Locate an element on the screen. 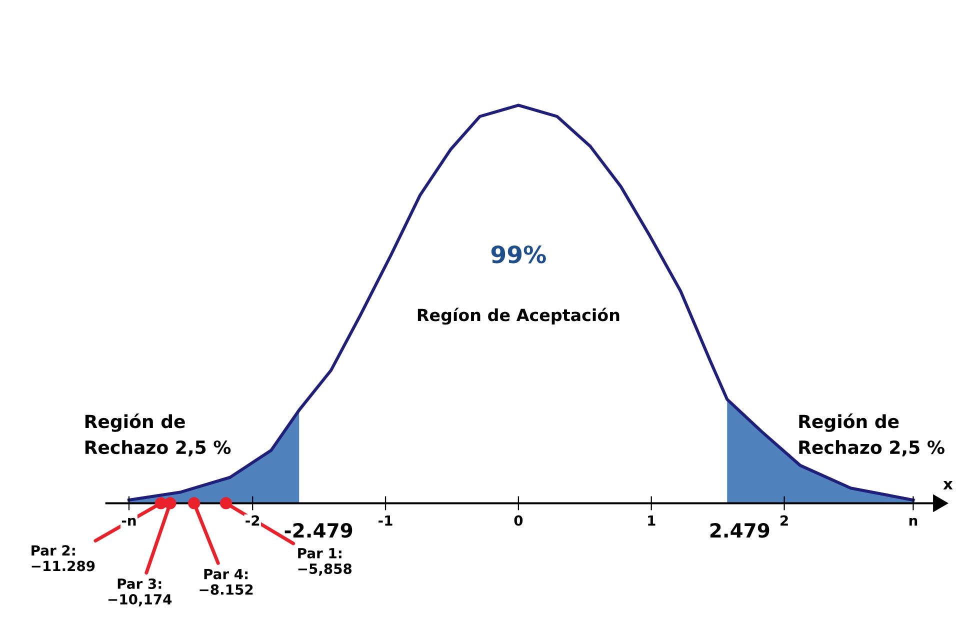  x-tick-label: -2 is located at coordinates (253, 520).